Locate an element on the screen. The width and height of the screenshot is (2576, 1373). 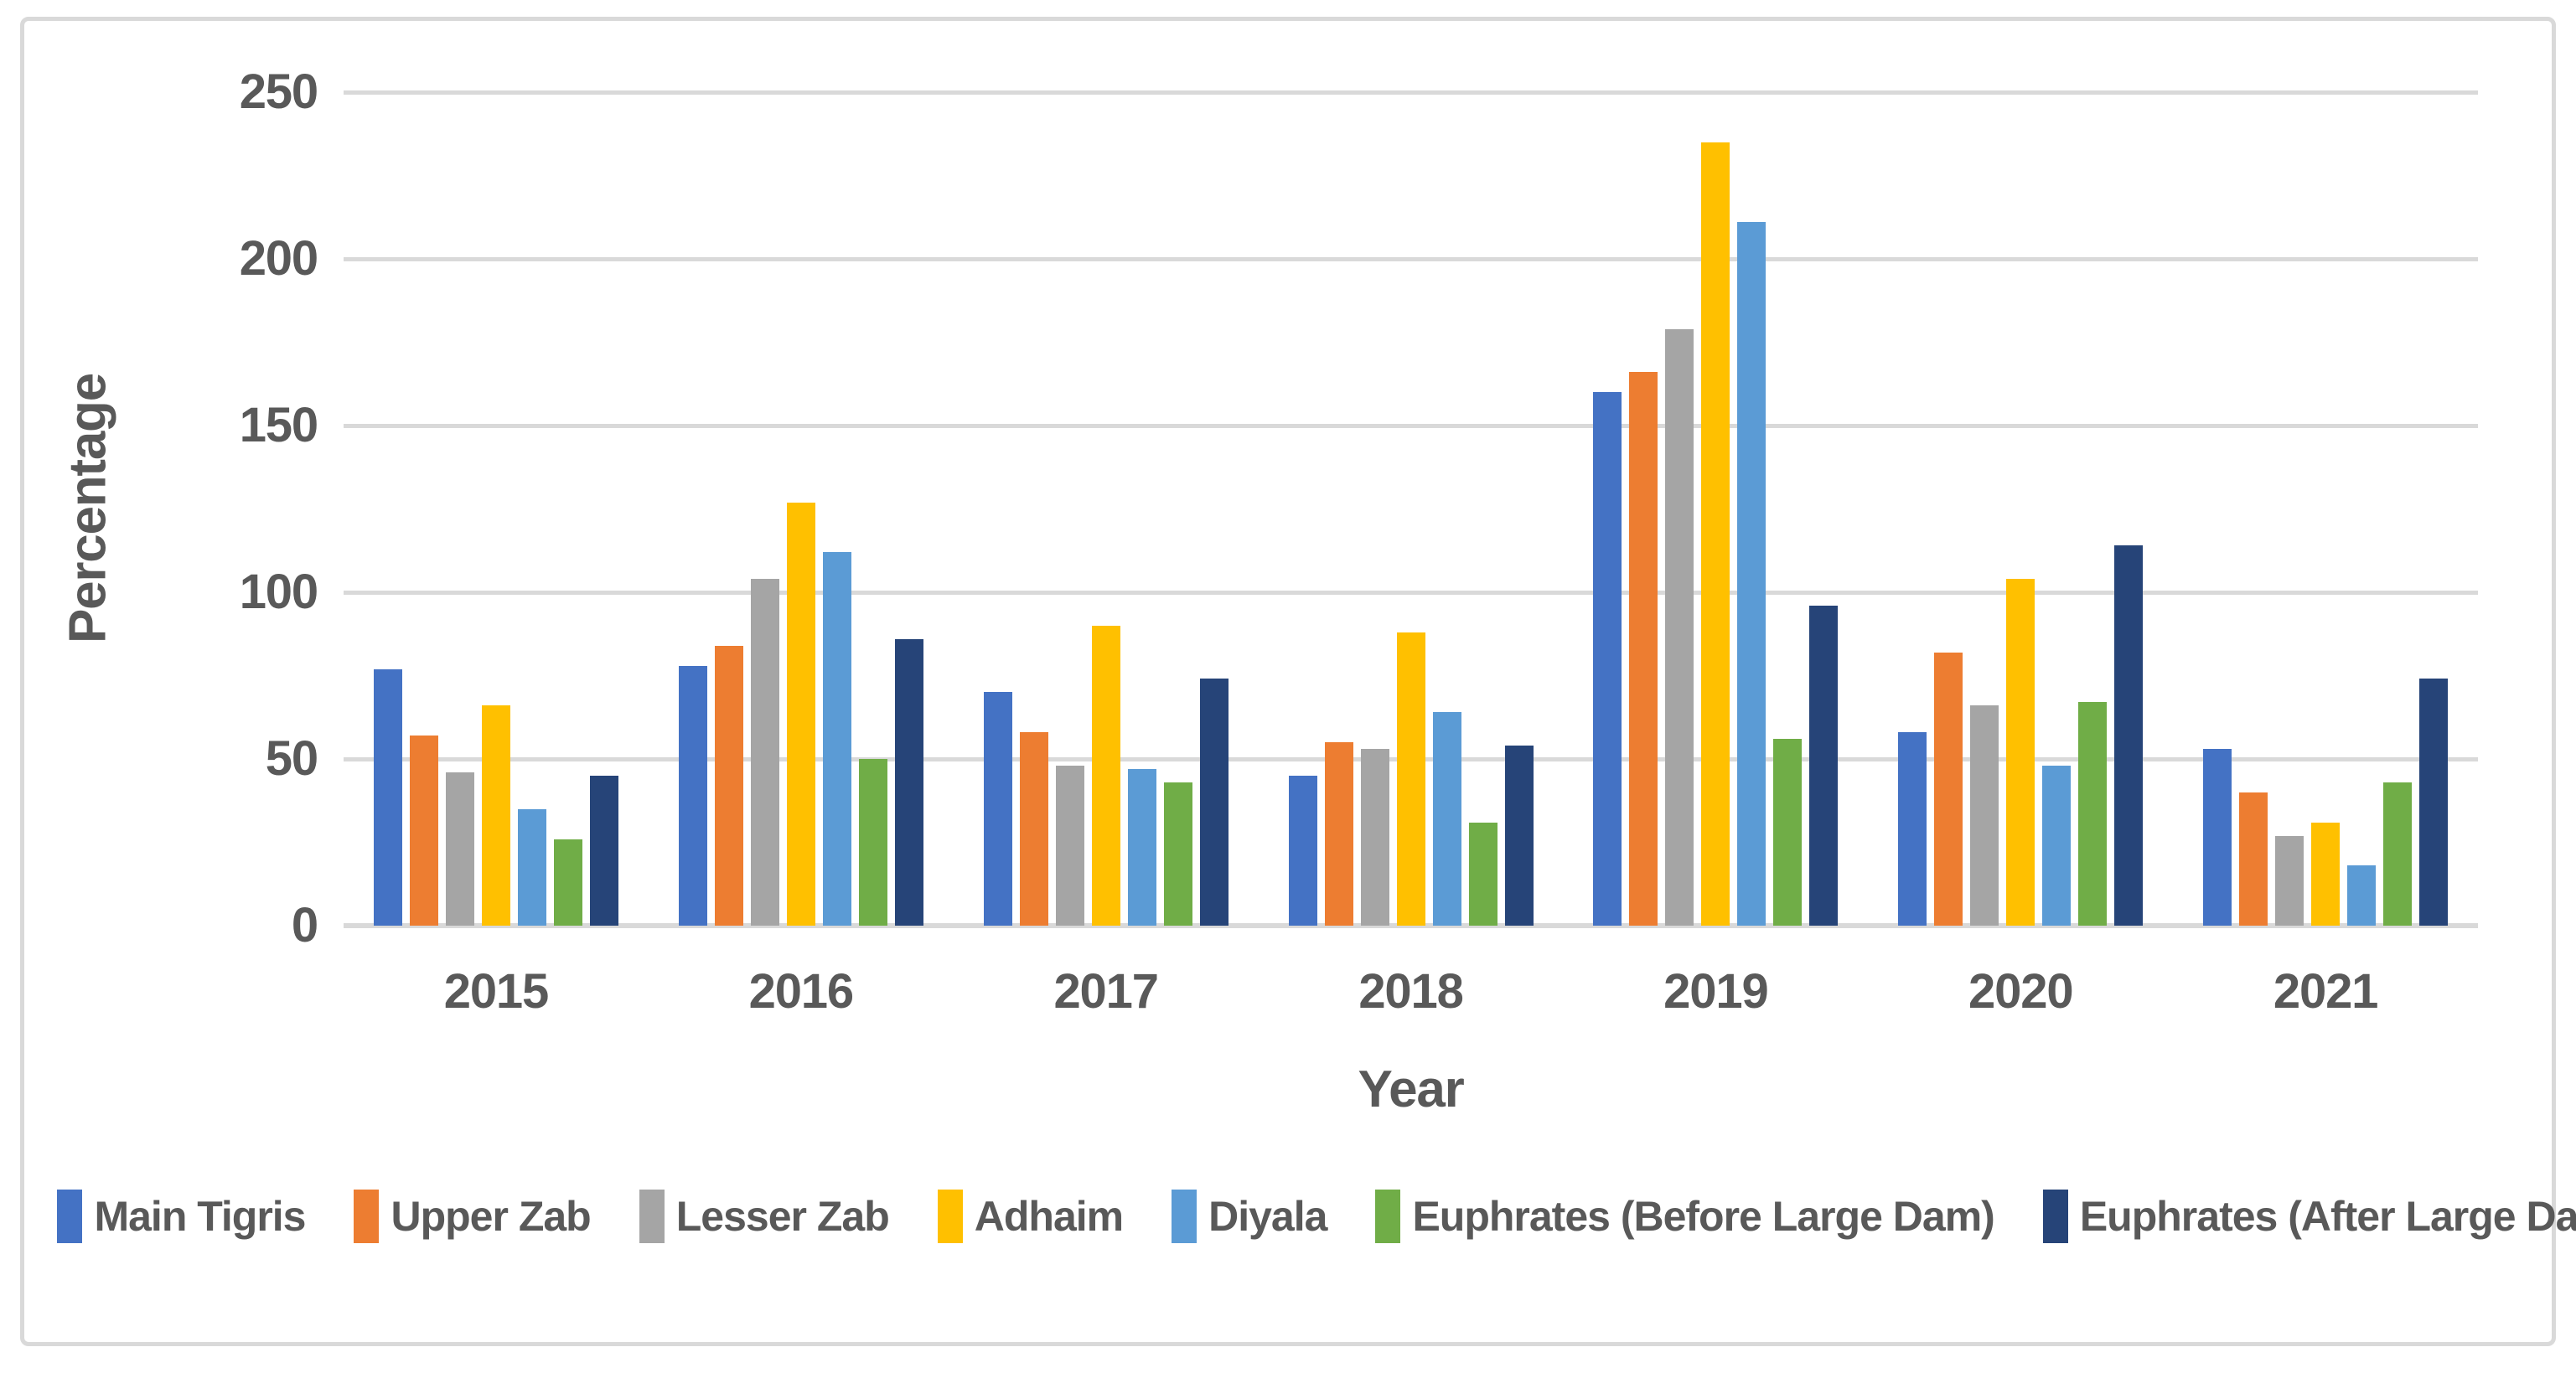
legend-item-lesser-zab: Lesser Zab is located at coordinates (764, 1216).